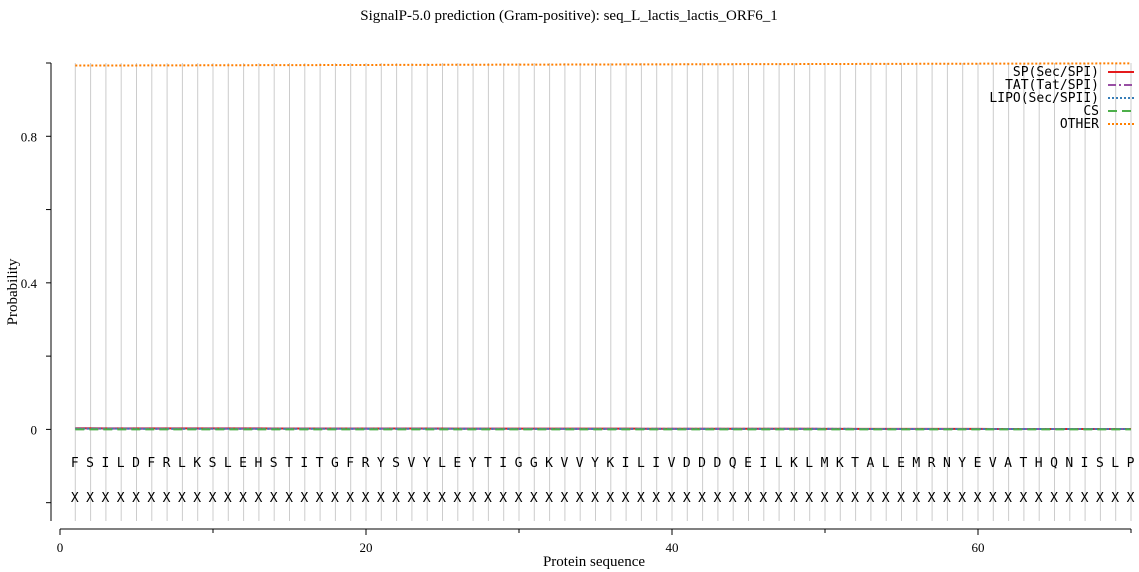  Describe the element at coordinates (519, 463) in the screenshot. I see `sequence-residue: G` at that location.